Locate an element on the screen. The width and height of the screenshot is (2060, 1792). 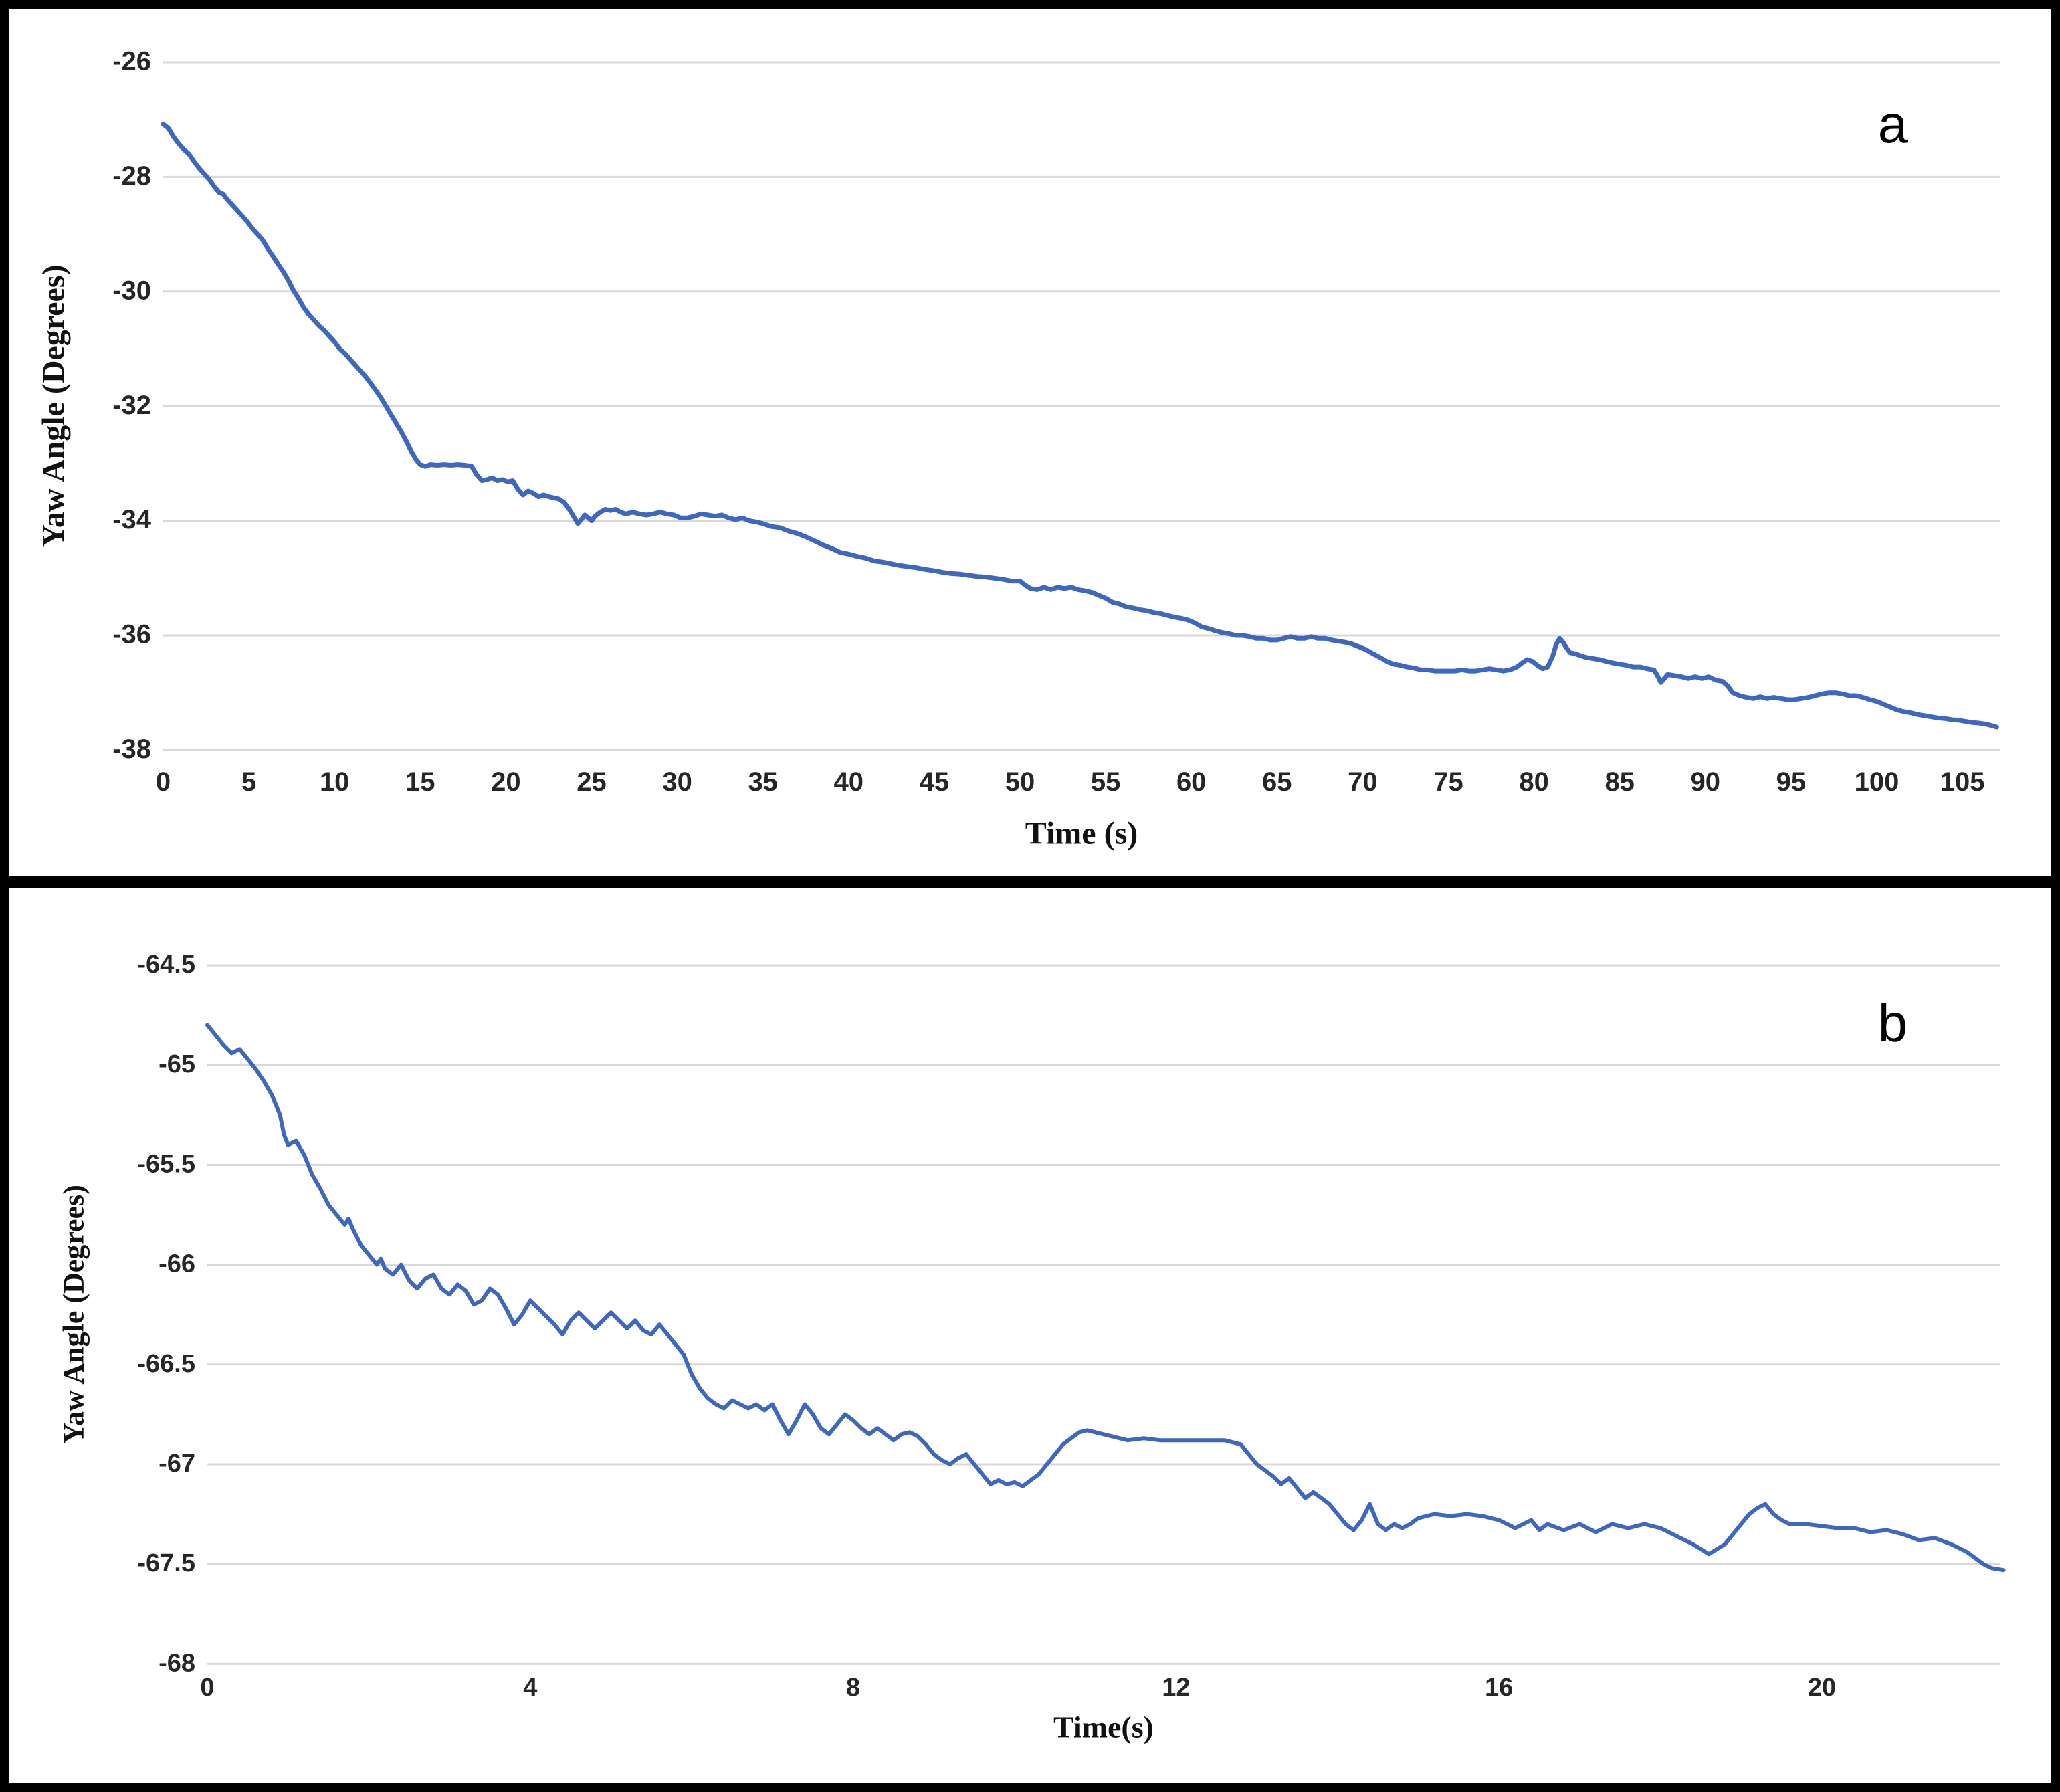
y-tick-label: -38 is located at coordinates (131, 749).